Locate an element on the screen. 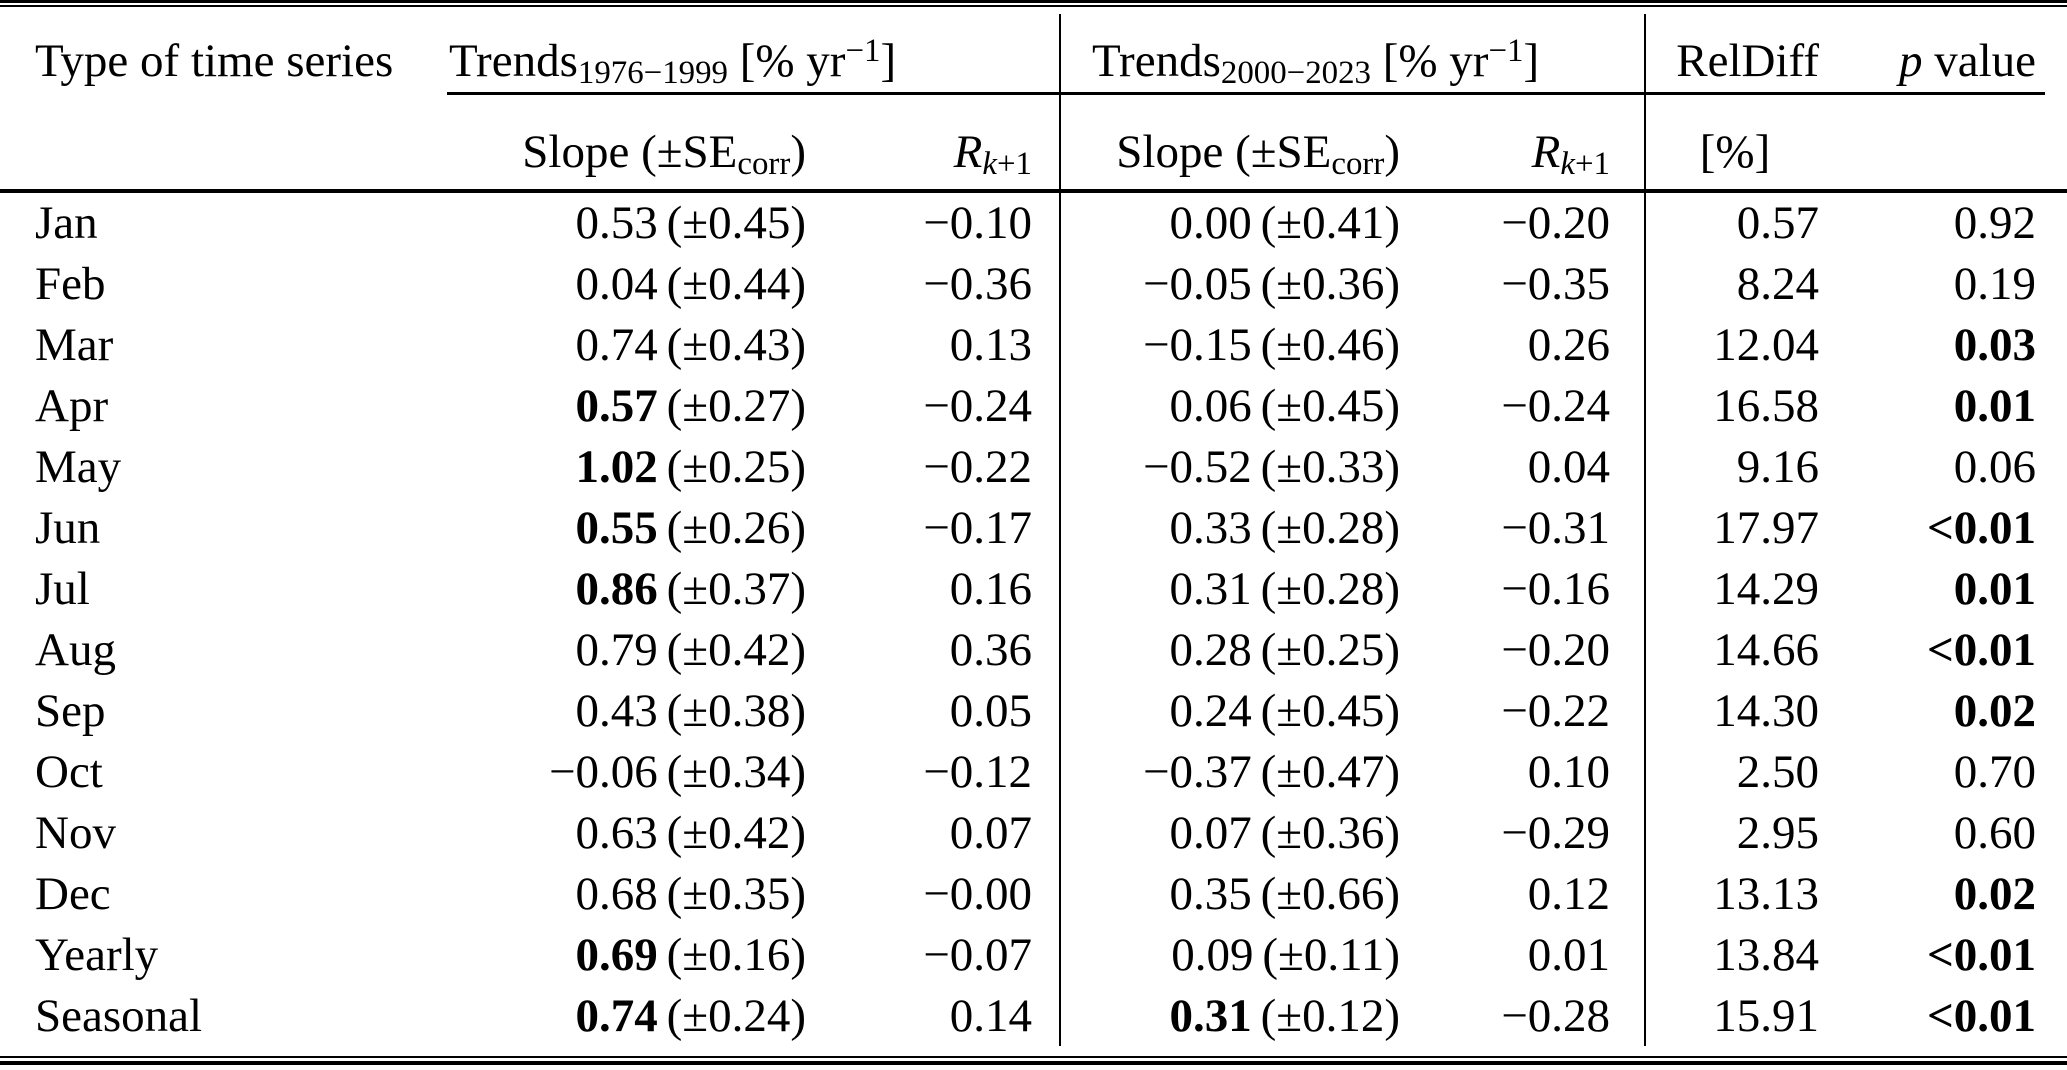 Image resolution: width=2067 pixels, height=1070 pixels. r2-cell: −0.35 is located at coordinates (1555, 283).